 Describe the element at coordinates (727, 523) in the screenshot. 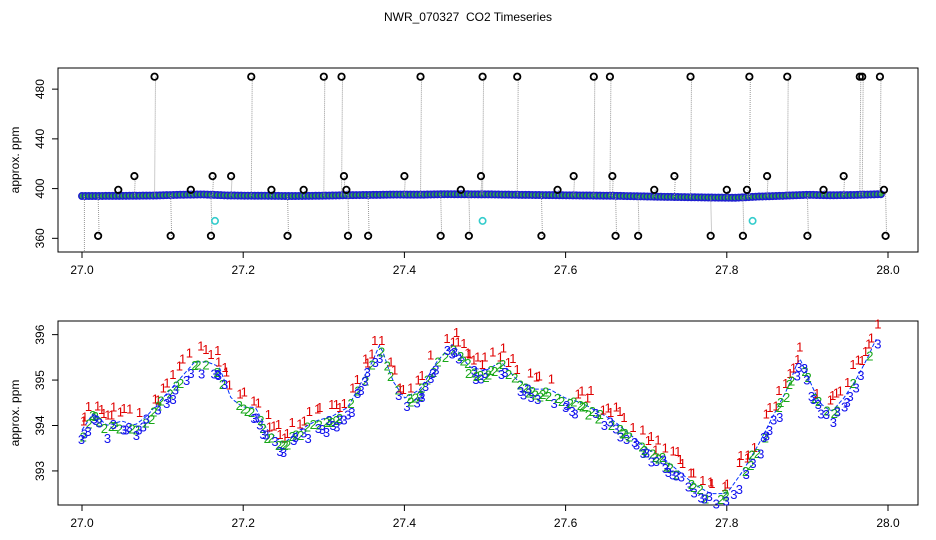

I see `x-tick-label: 27.8` at that location.